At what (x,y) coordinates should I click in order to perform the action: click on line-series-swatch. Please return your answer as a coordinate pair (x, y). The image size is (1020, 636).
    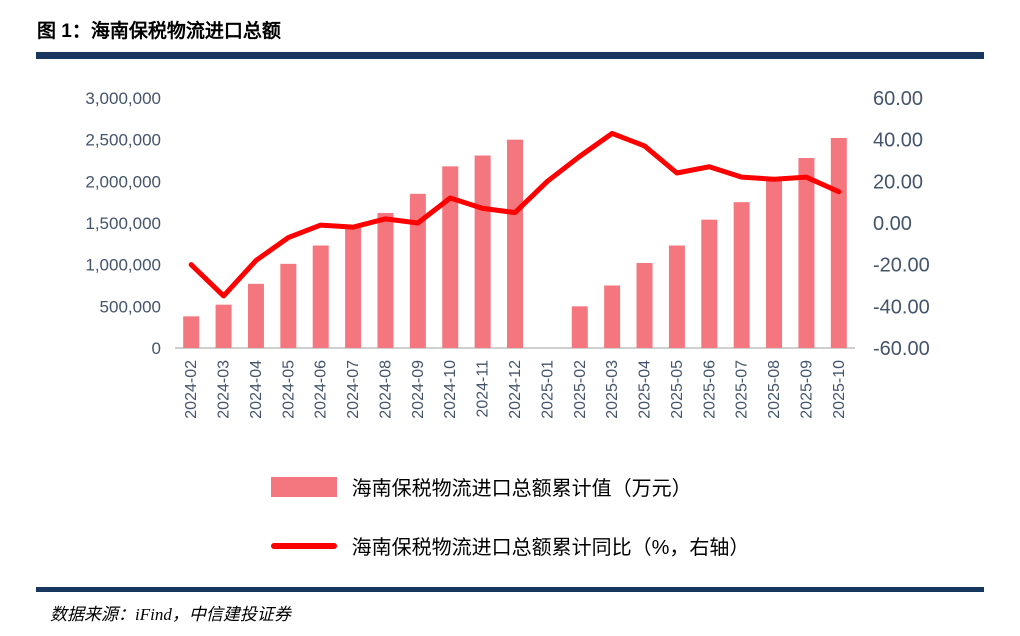
    Looking at the image, I should click on (303, 545).